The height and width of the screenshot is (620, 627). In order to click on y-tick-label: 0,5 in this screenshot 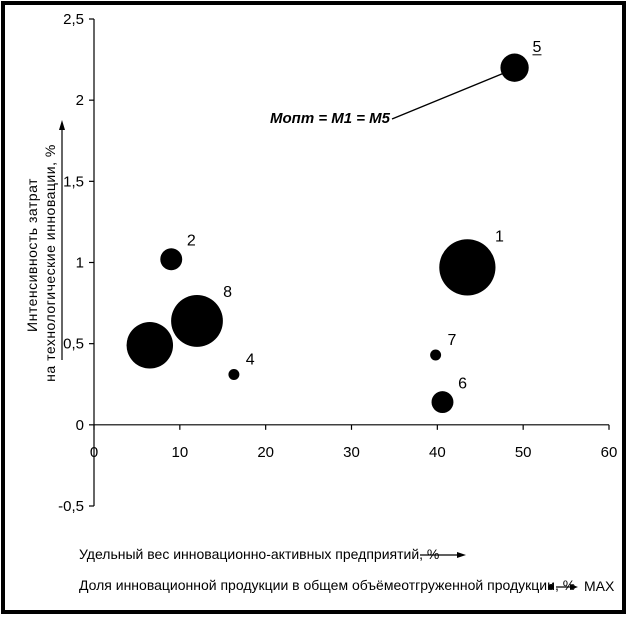, I will do `click(73, 344)`.